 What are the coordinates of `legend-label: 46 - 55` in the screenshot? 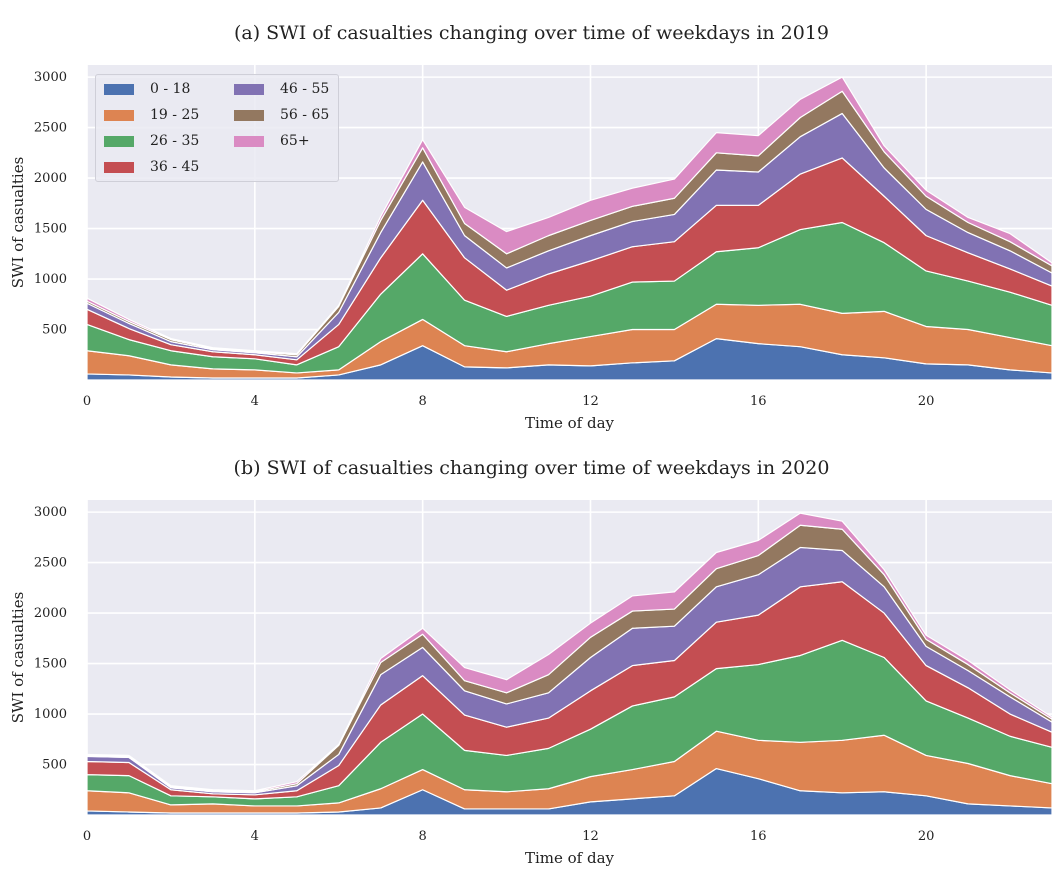 It's located at (305, 89).